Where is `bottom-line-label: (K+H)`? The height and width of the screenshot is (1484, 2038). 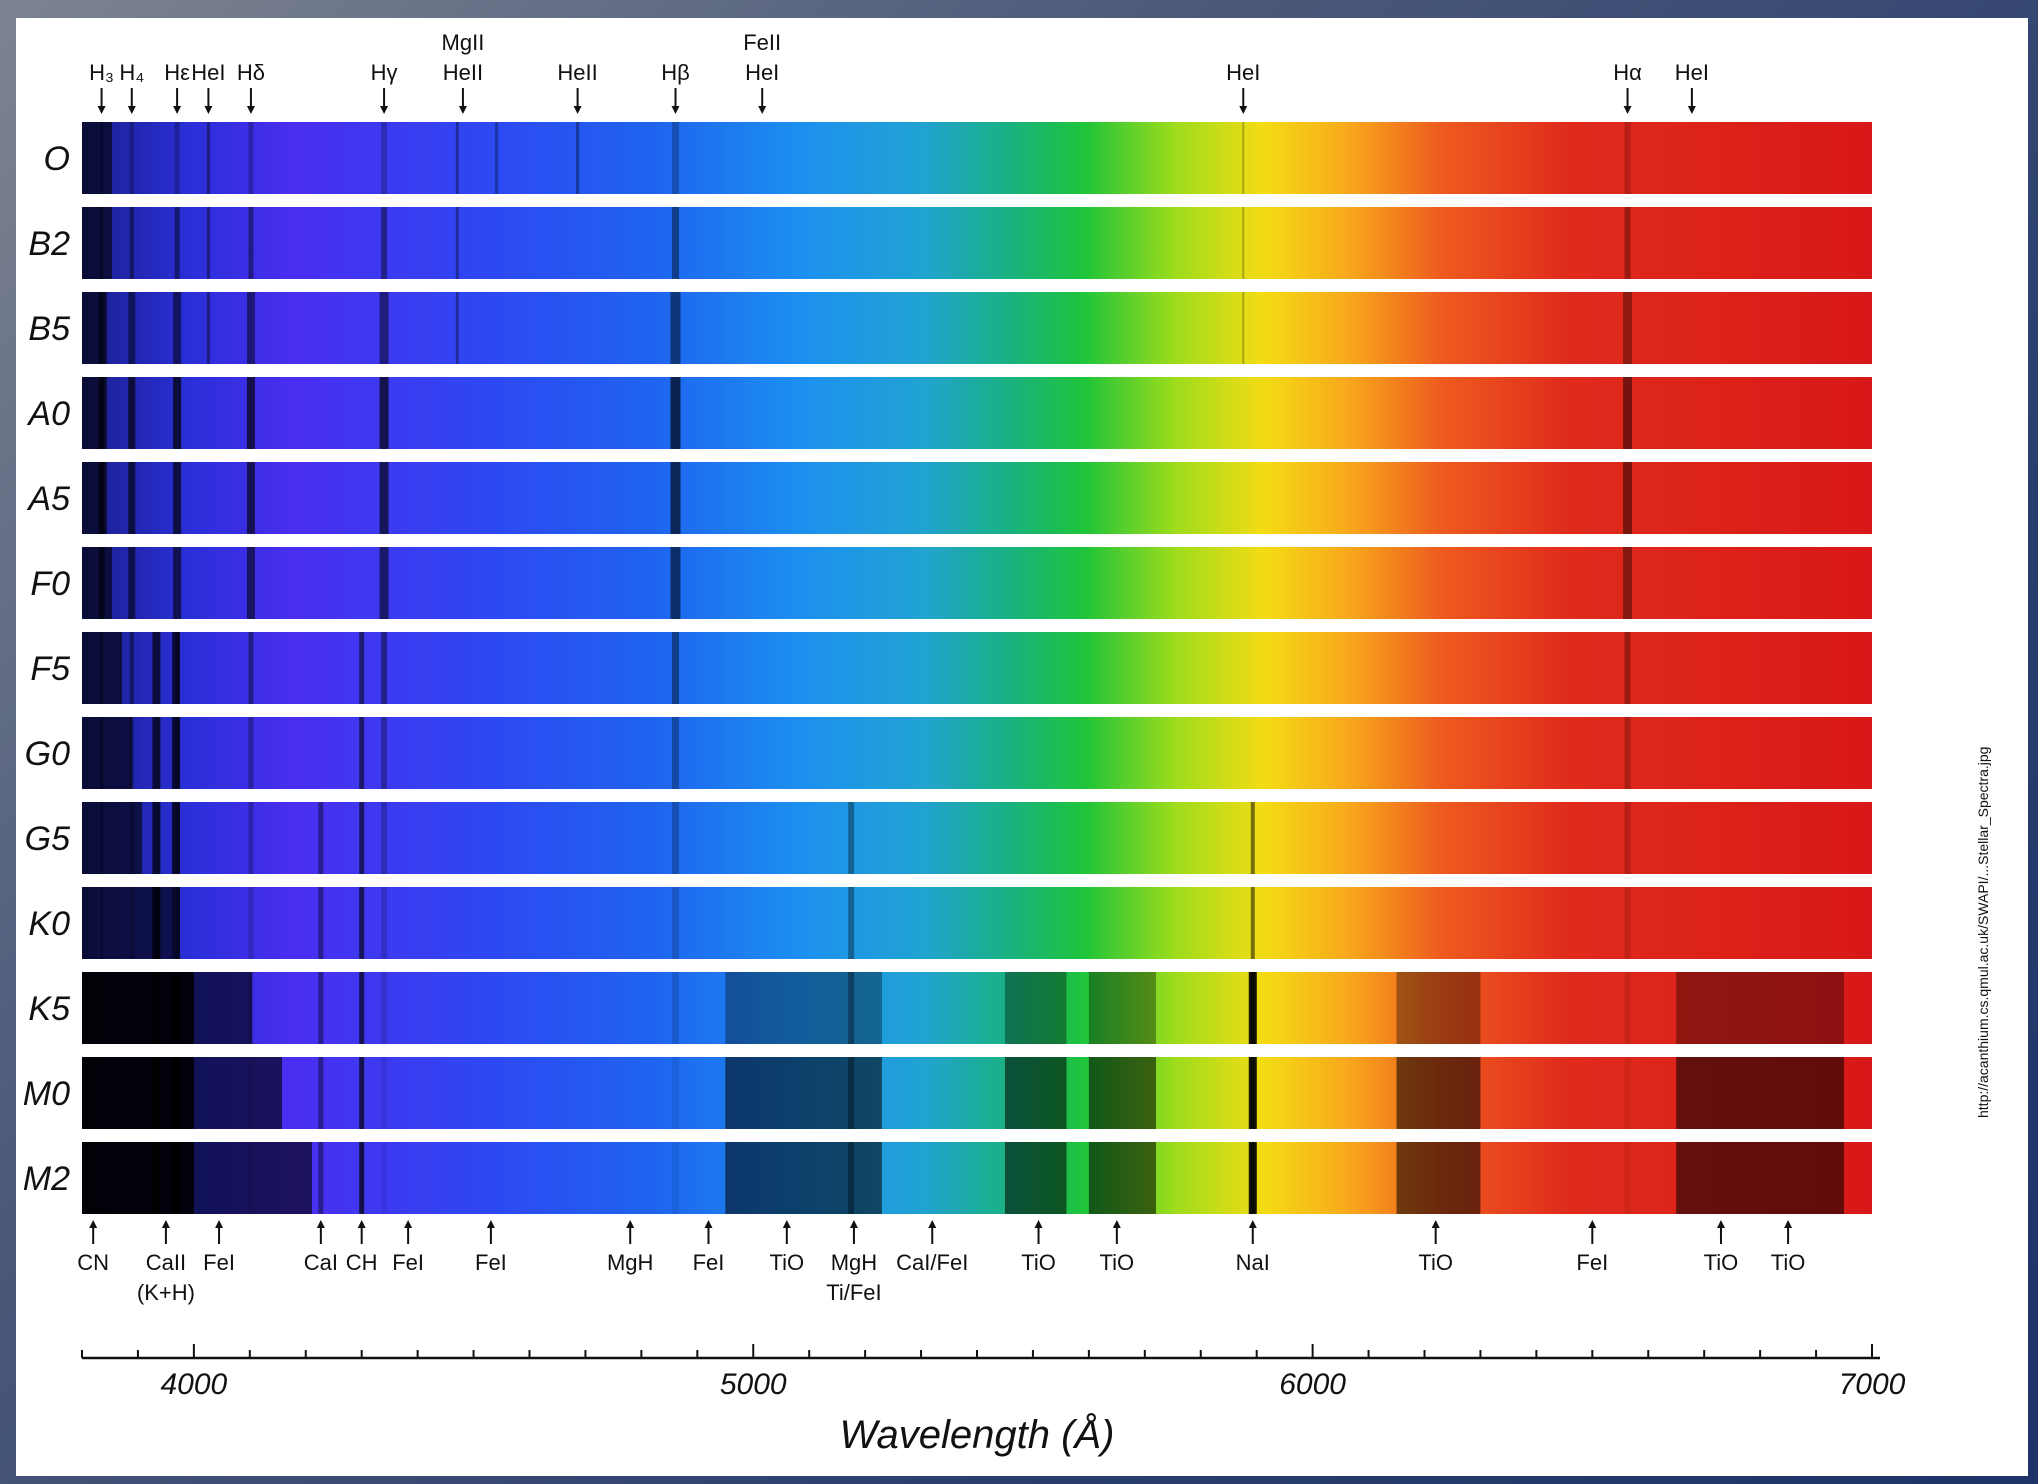 bottom-line-label: (K+H) is located at coordinates (166, 1292).